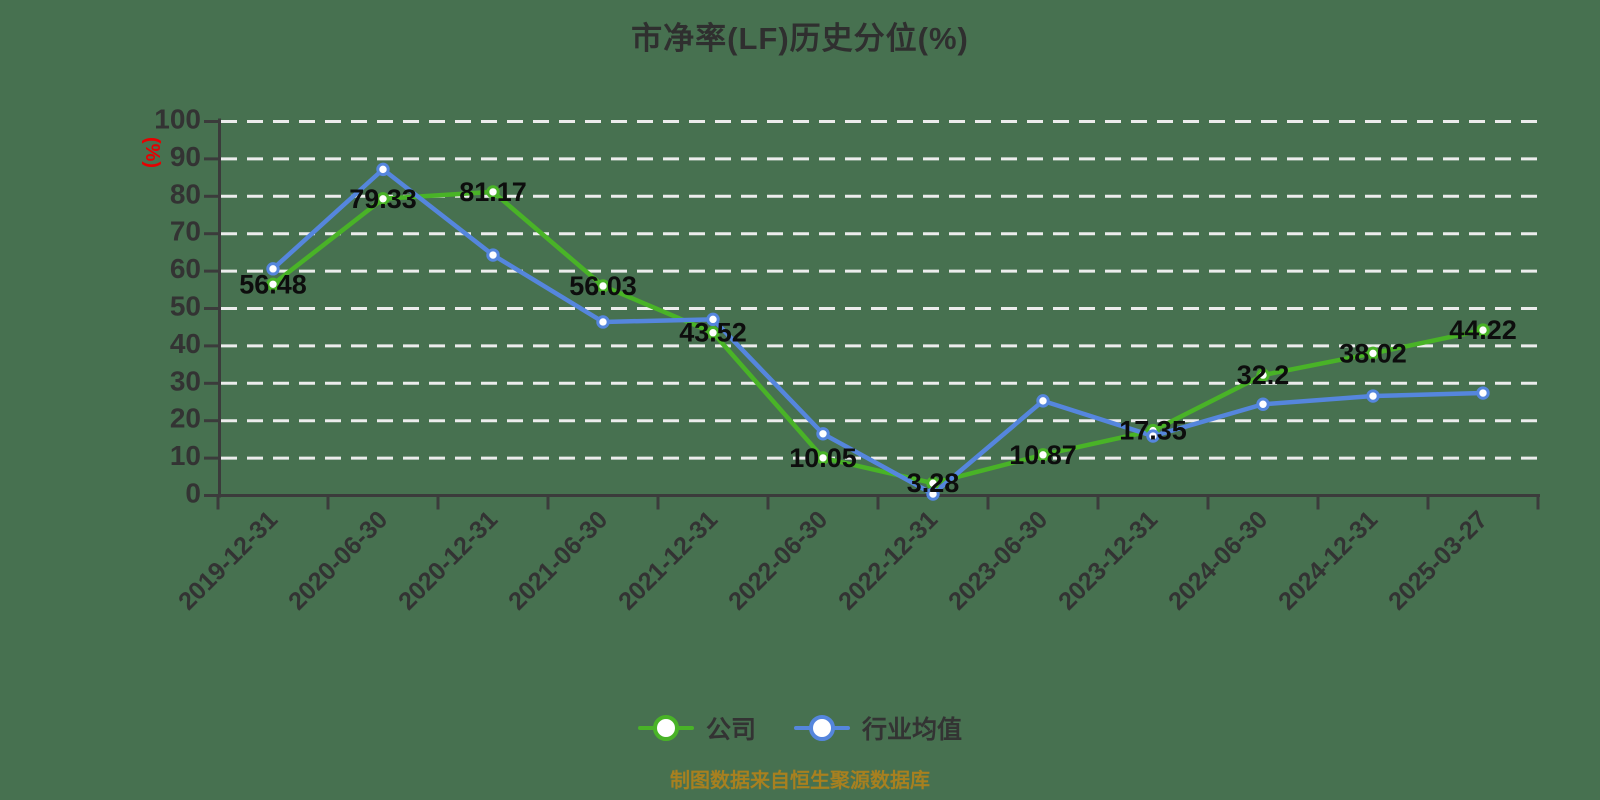 The width and height of the screenshot is (1600, 800). I want to click on data-label: 10.87, so click(1043, 455).